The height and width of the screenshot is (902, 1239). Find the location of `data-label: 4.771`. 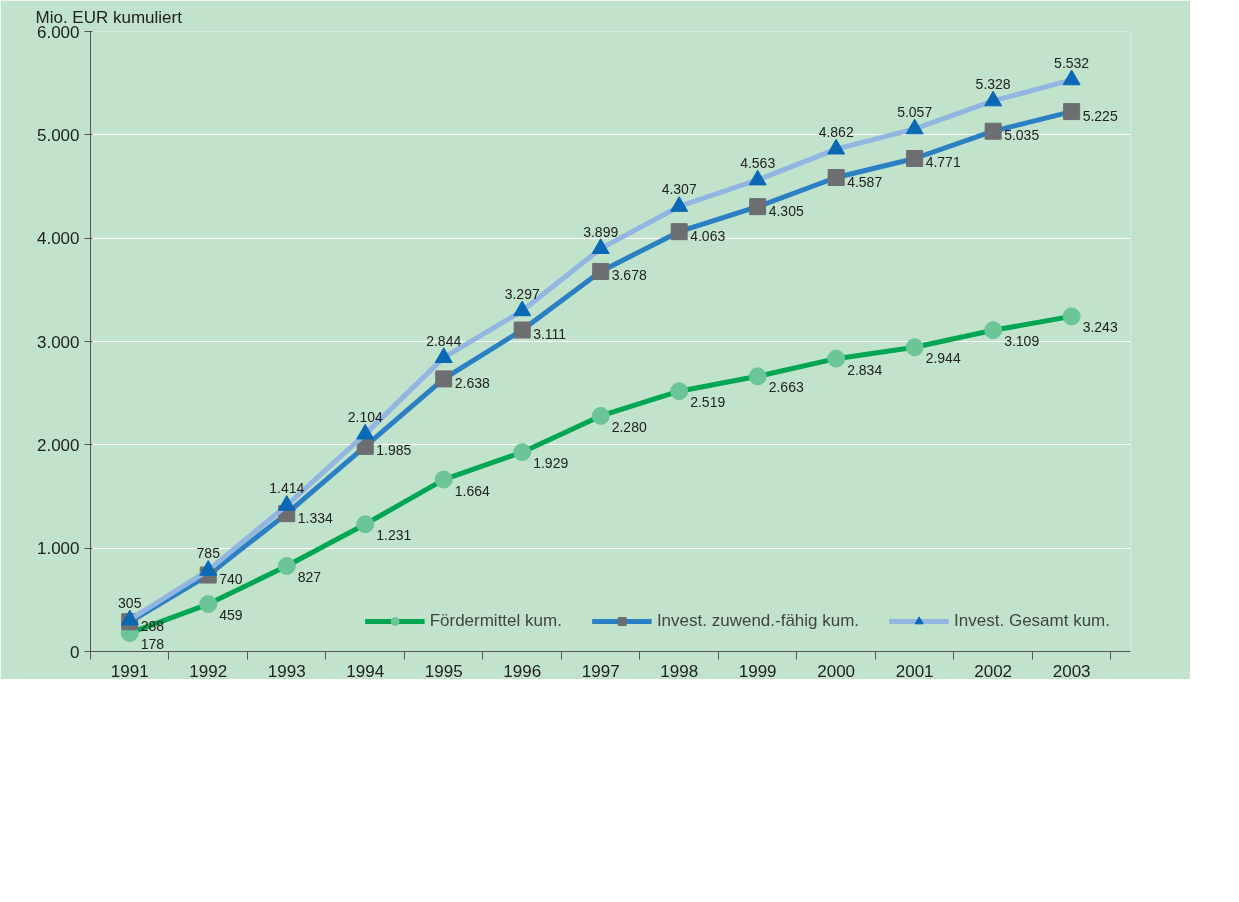

data-label: 4.771 is located at coordinates (943, 162).